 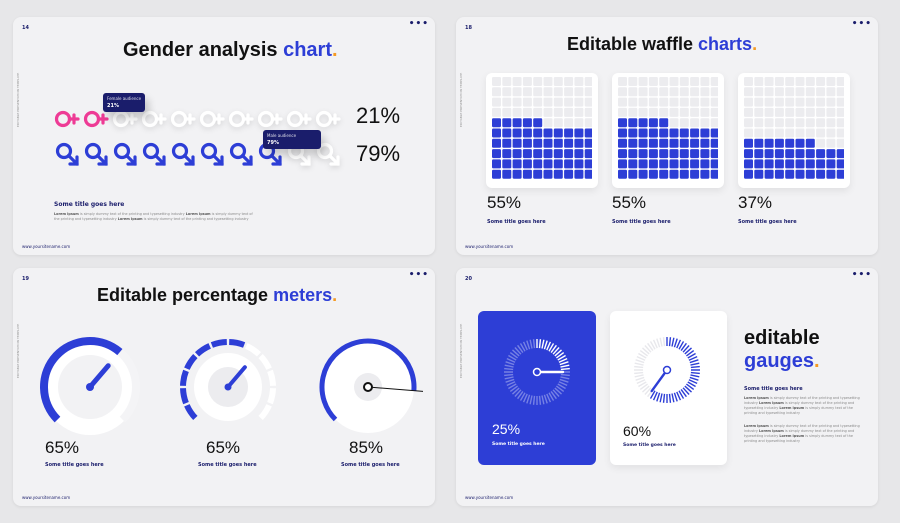 What do you see at coordinates (518, 444) in the screenshot?
I see `gauge-1-subtitle: Some title goes here` at bounding box center [518, 444].